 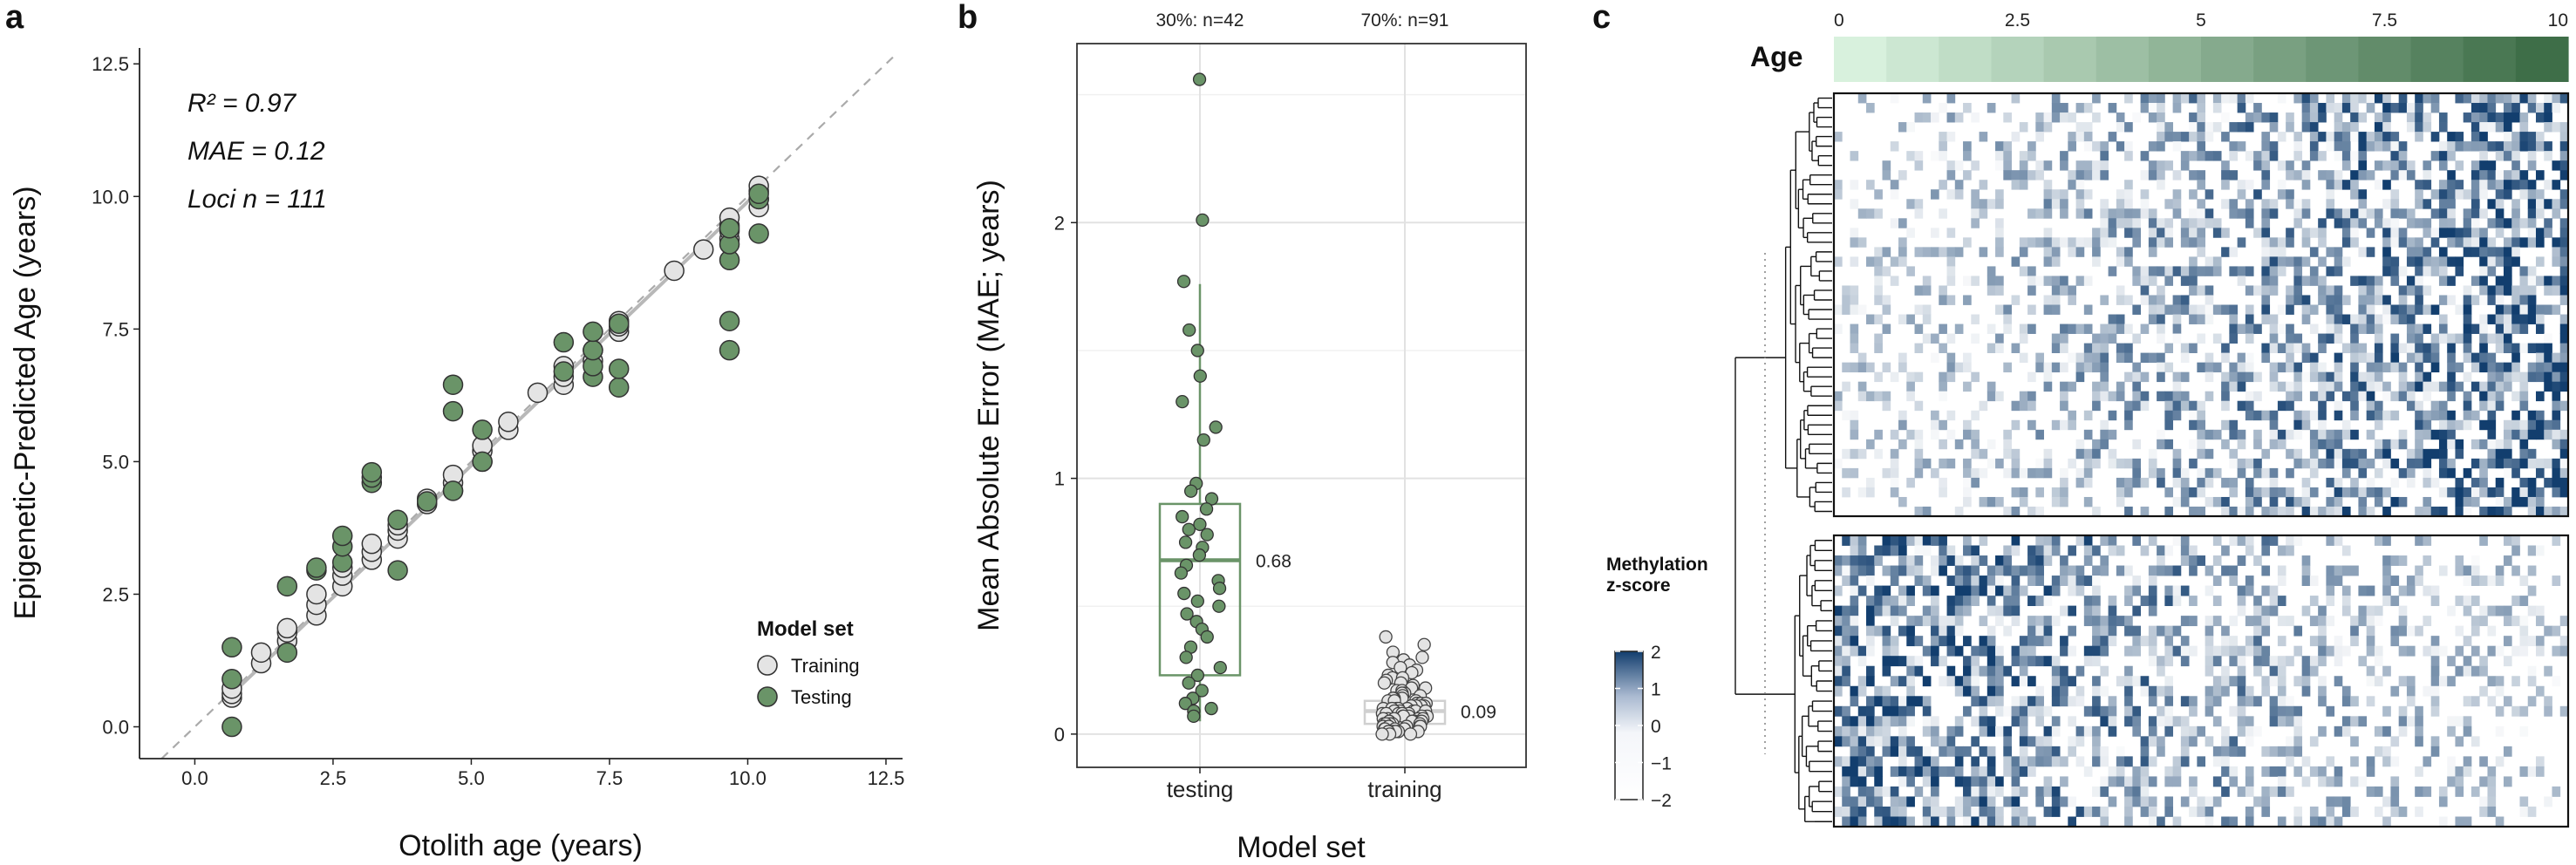 I want to click on y-tick-label: 0, so click(x=1059, y=735).